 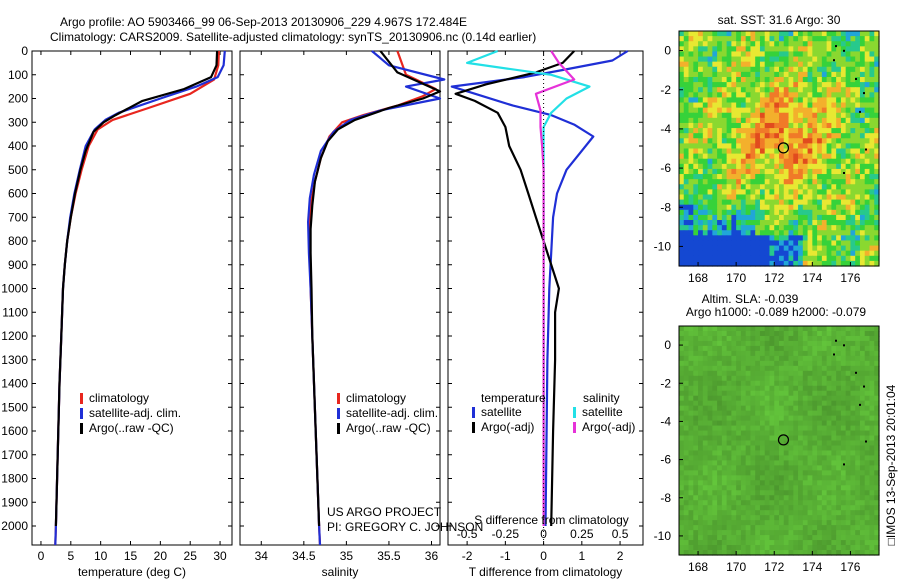 What do you see at coordinates (389, 556) in the screenshot?
I see `x-tick-label: 35.5` at bounding box center [389, 556].